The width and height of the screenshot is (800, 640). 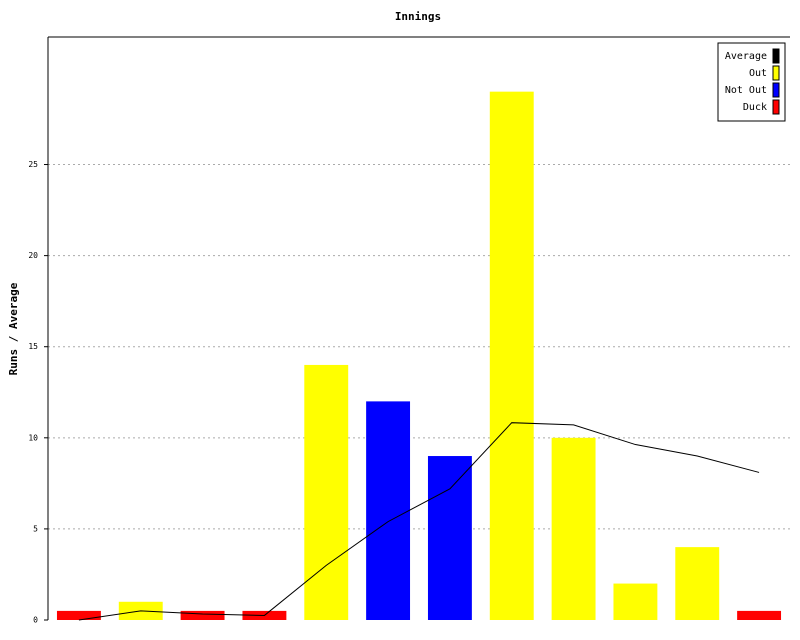 I want to click on y-tick-label: 15, so click(x=33, y=346).